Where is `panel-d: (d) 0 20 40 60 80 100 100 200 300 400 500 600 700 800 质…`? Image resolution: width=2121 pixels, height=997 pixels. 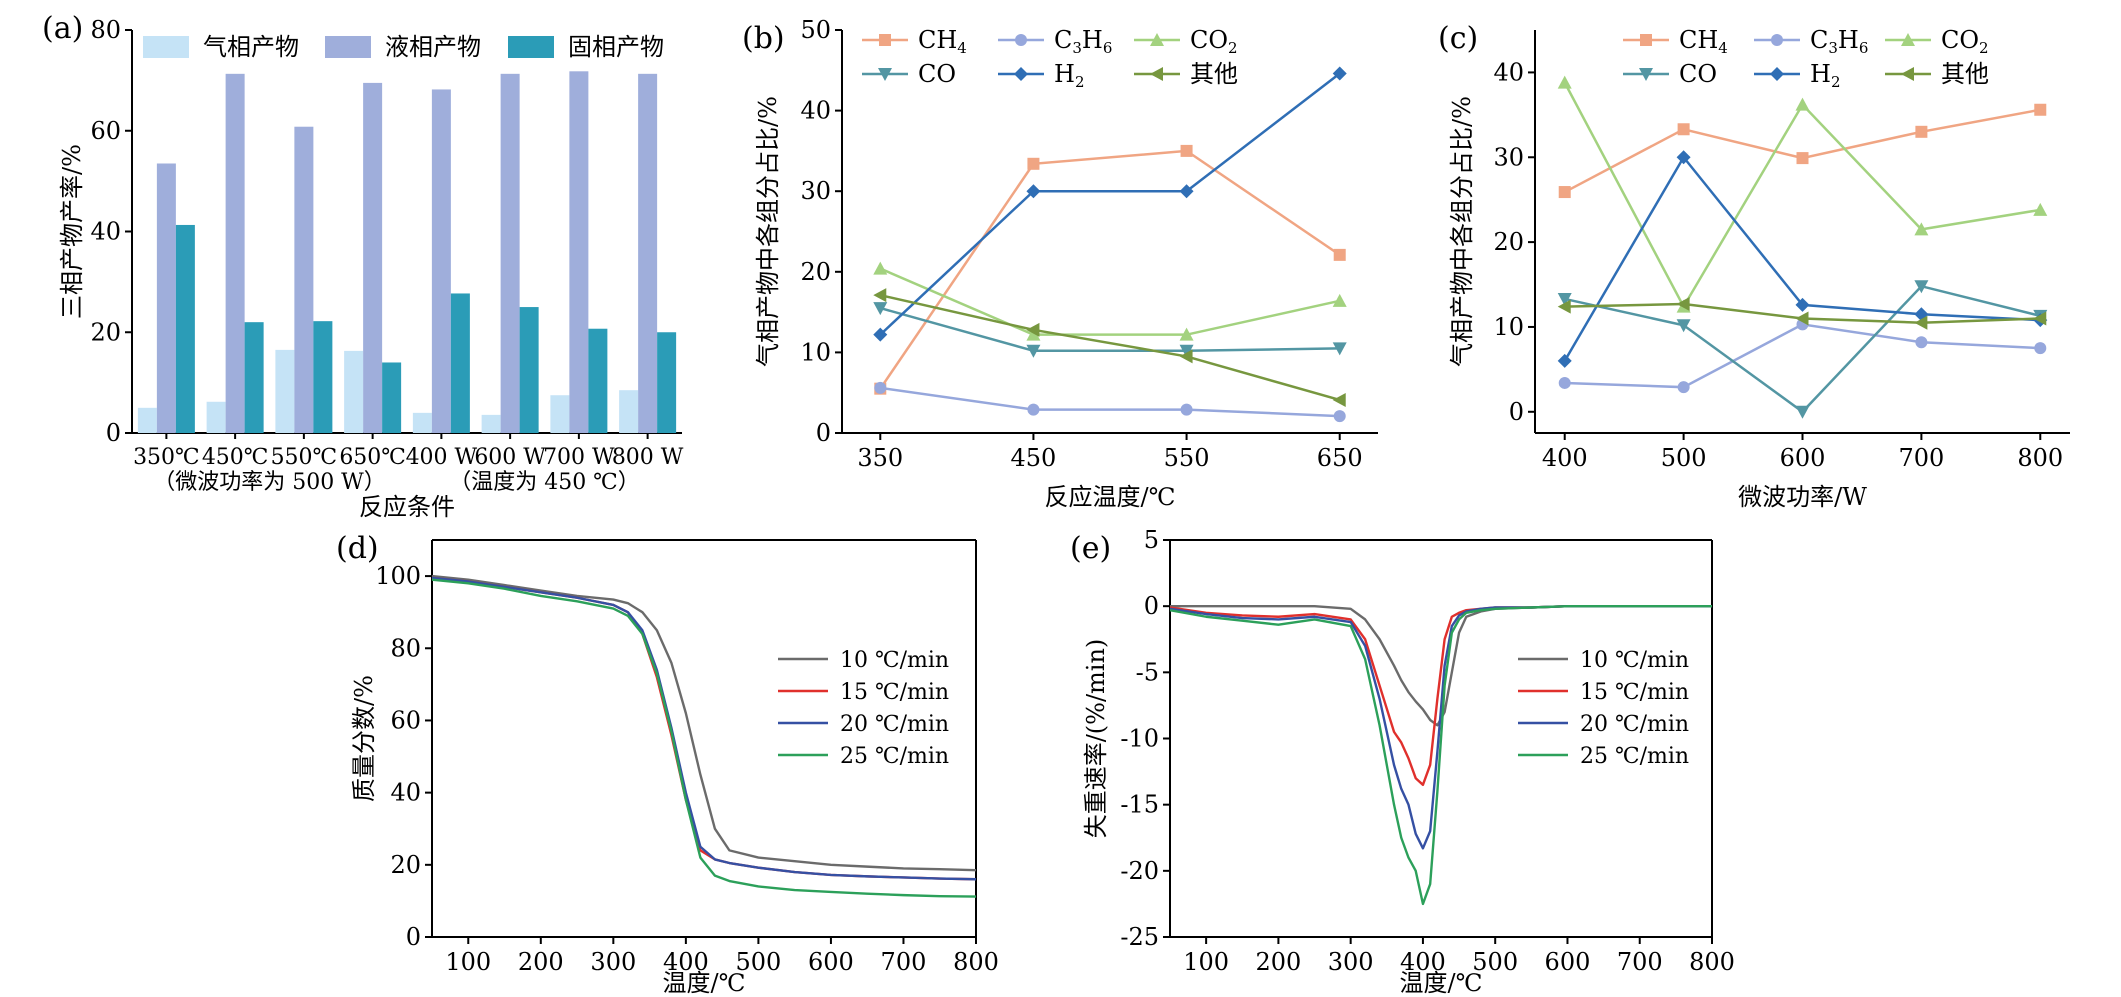 panel-d: (d) 0 20 40 60 80 100 100 200 300 400 500 600 700 800 质… is located at coordinates (667, 764).